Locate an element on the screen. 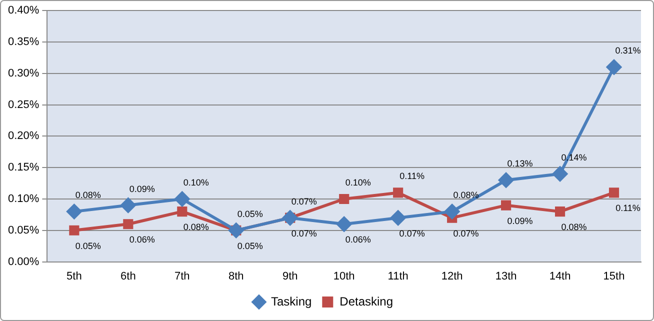 The height and width of the screenshot is (321, 654). x-tick-label: 6th is located at coordinates (128, 276).